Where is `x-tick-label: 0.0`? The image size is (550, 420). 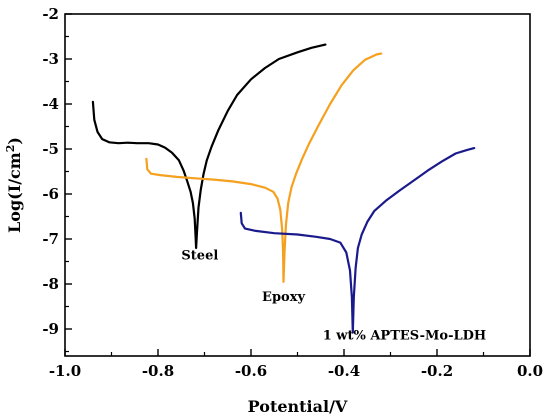
x-tick-label: 0.0 is located at coordinates (530, 371).